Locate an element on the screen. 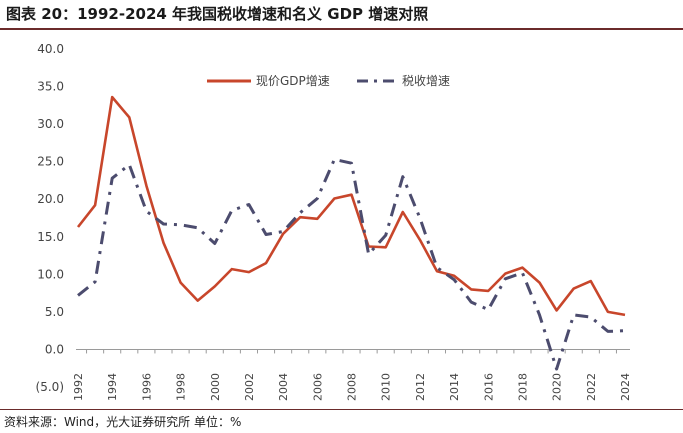 This screenshot has width=683, height=433. chart-title: 图表 20：1992-2024 年我国税收增速和名义 GDP 增速对照 is located at coordinates (217, 14).